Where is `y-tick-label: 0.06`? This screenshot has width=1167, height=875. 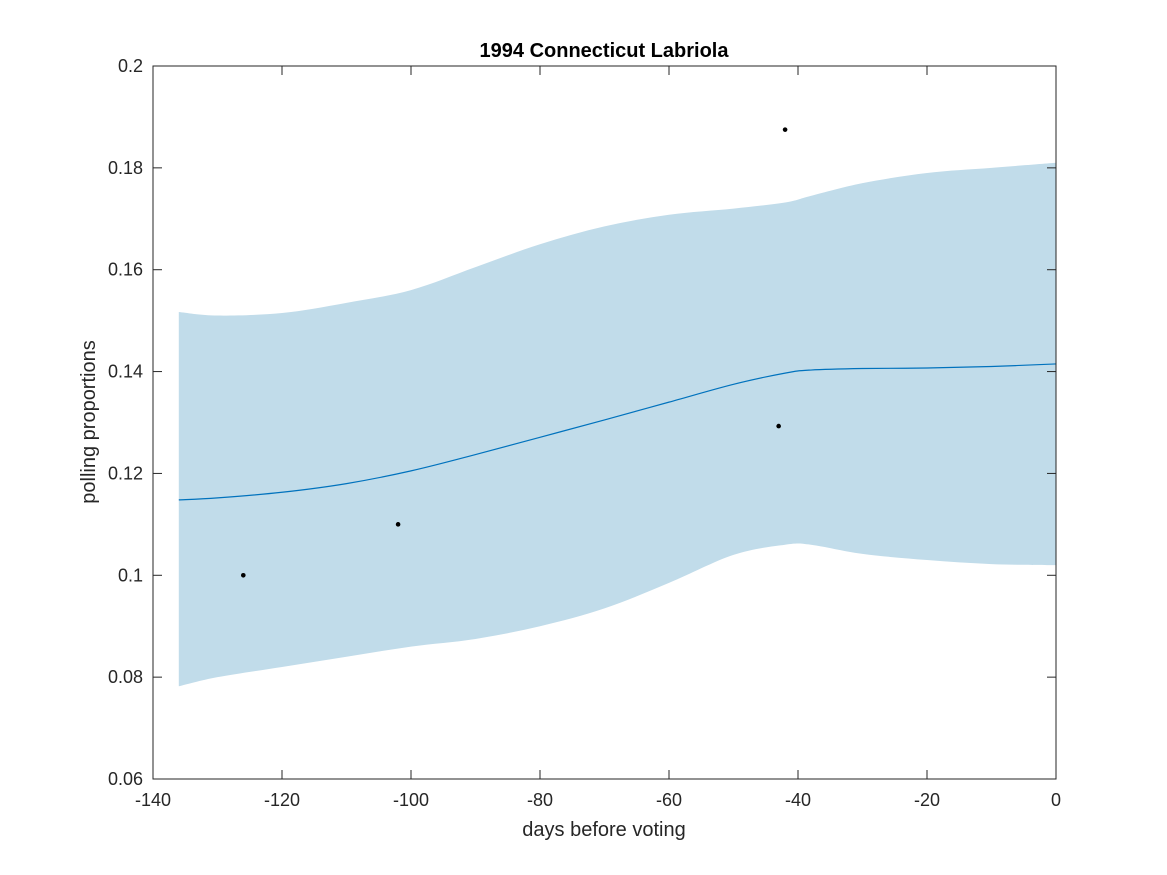 y-tick-label: 0.06 is located at coordinates (125, 779).